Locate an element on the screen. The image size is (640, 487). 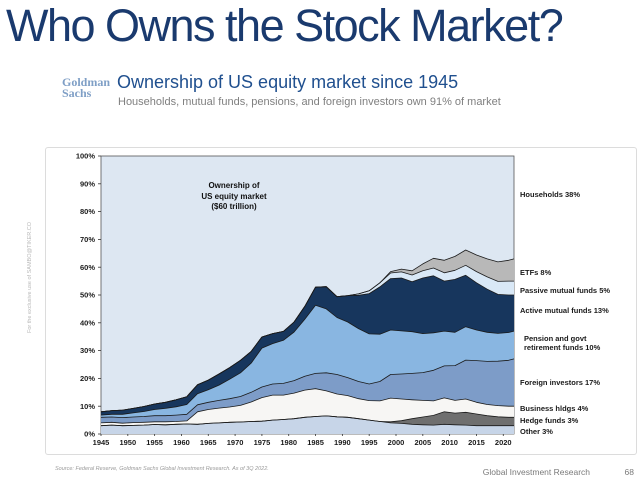
svg-text: 1945 is located at coordinates (101, 442).